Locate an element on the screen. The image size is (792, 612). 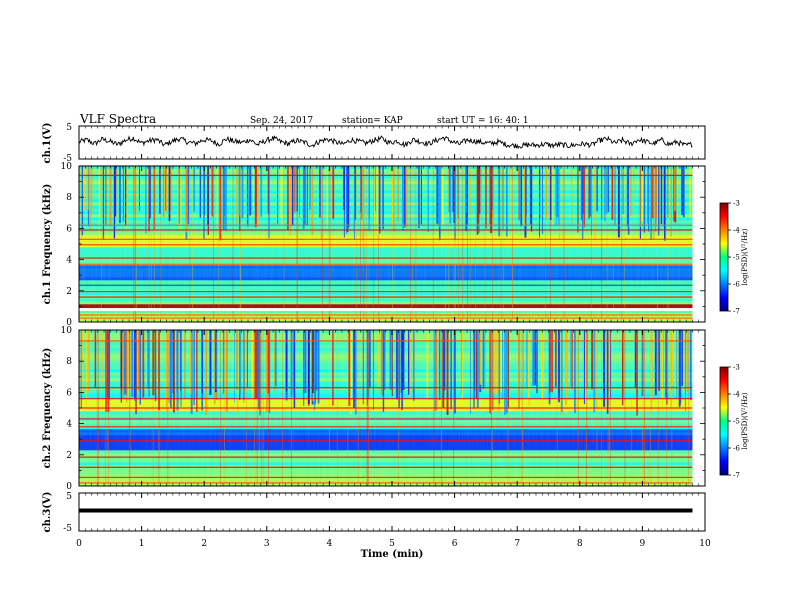
time-axis-label: Time (min) is located at coordinates (392, 554).